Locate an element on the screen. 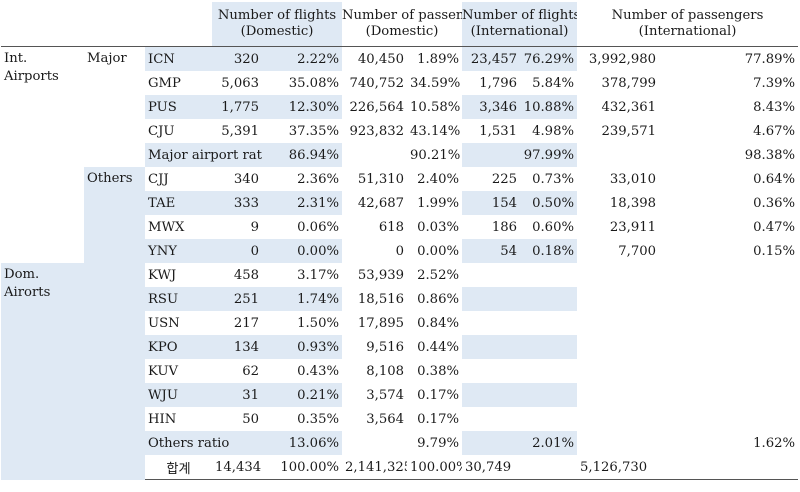 This screenshot has height=492, width=800. cell: 3,992,980 is located at coordinates (622, 59).